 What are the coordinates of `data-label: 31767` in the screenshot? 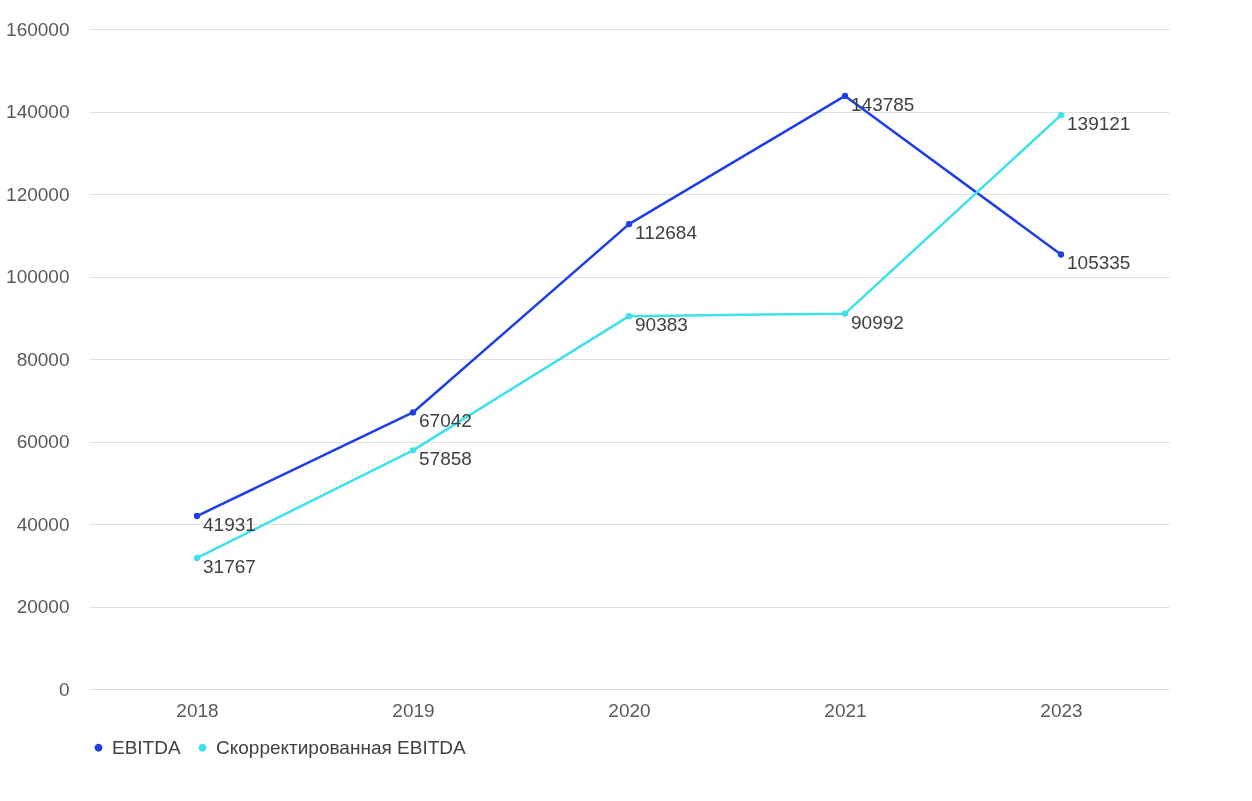 It's located at (229, 566).